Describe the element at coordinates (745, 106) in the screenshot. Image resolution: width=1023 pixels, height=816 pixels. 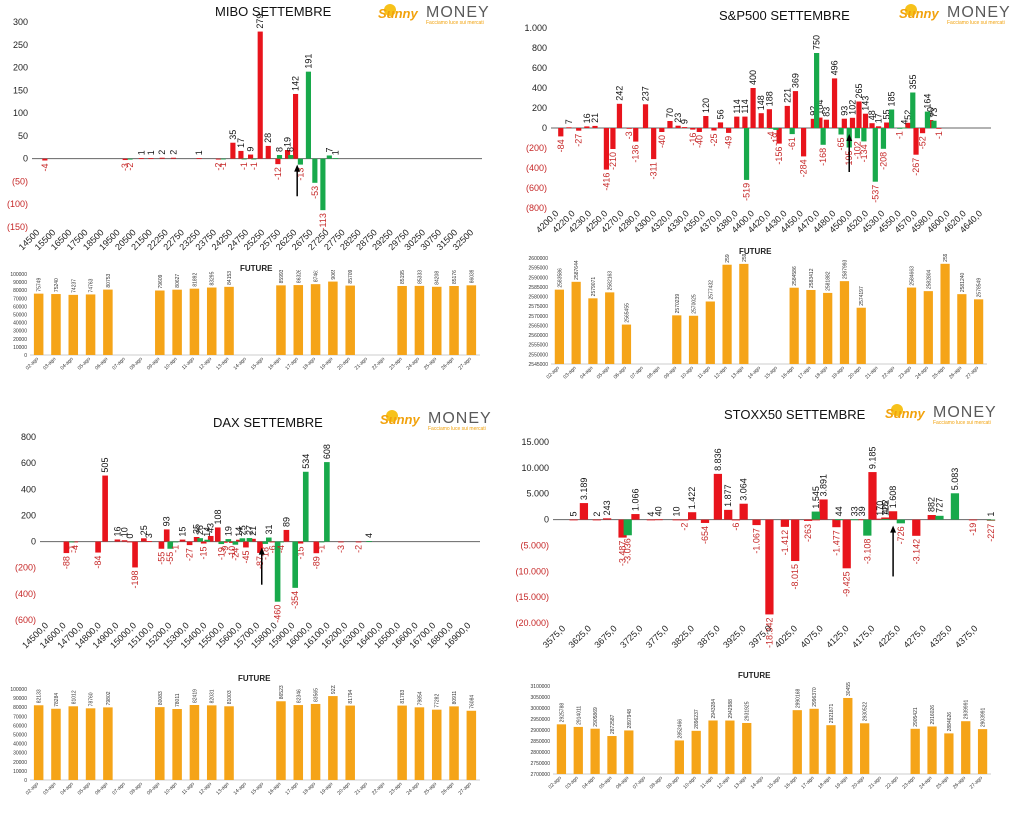
I see `call-data-label: 114` at that location.